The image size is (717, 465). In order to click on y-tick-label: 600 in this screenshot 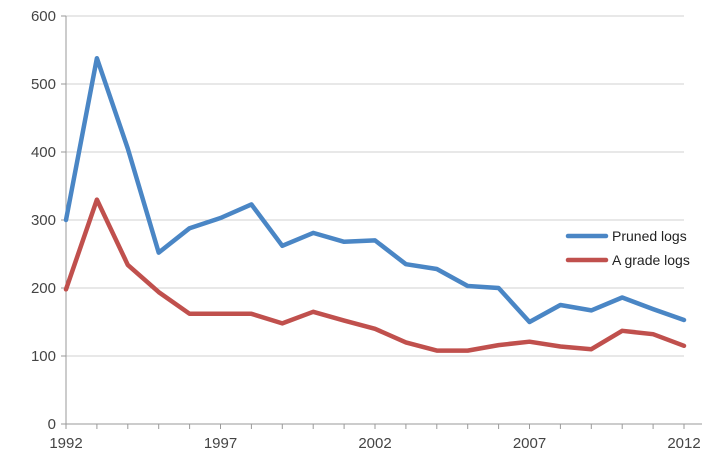, I will do `click(43, 16)`.